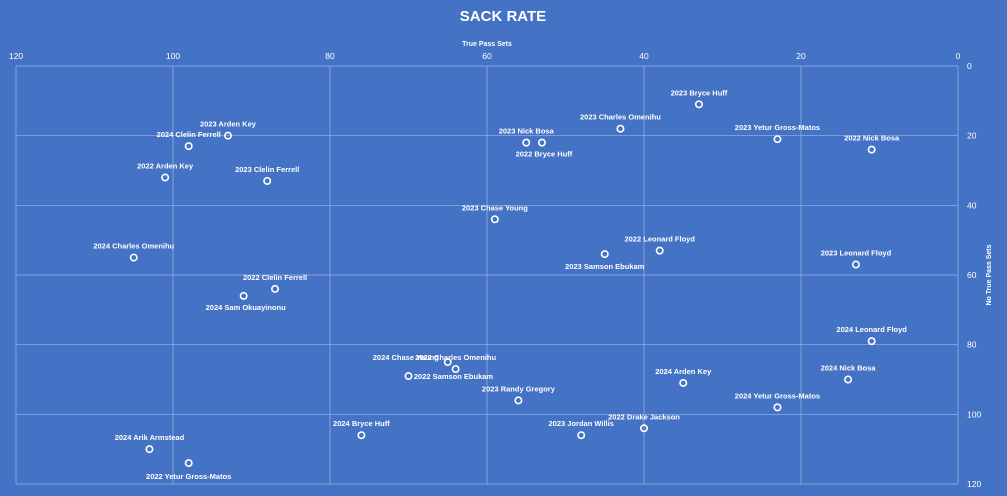 Image resolution: width=1007 pixels, height=496 pixels. What do you see at coordinates (605, 266) in the screenshot?
I see `data-label: 2023 Samson Ebukam` at bounding box center [605, 266].